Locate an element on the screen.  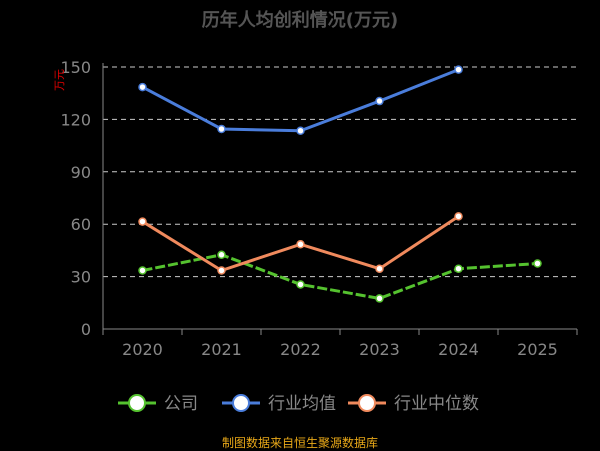
legend: 公司 行业均值 行业中位数 is located at coordinates (298, 404).